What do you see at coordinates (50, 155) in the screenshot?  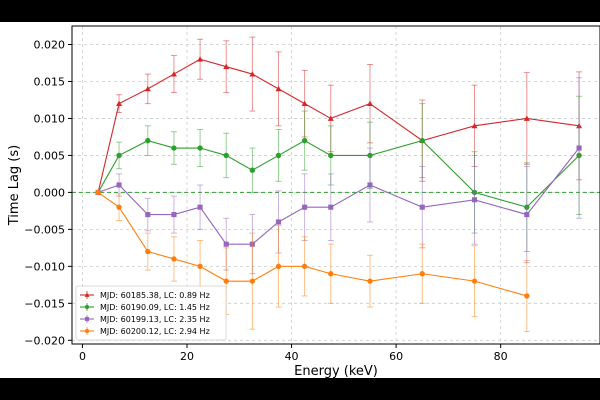 I see `y-tick-label: 0.005` at bounding box center [50, 155].